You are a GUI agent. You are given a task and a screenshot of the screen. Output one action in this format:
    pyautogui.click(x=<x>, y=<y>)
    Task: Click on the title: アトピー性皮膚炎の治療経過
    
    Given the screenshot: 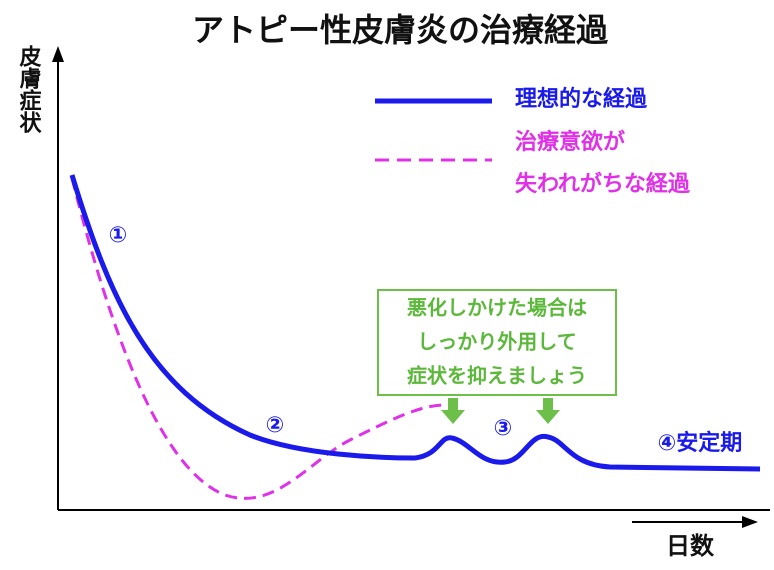 What is the action you would take?
    pyautogui.click(x=400, y=30)
    